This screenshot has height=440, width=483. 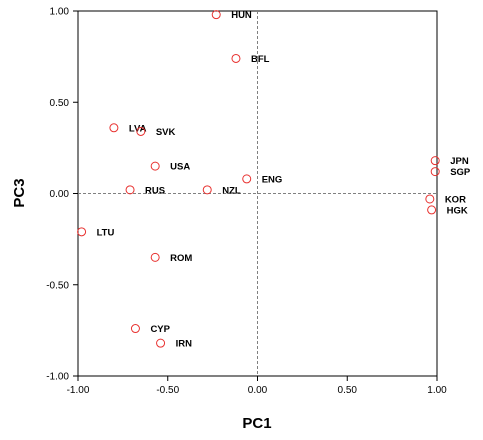 What do you see at coordinates (135, 329) in the screenshot?
I see `data-point-cyp` at bounding box center [135, 329].